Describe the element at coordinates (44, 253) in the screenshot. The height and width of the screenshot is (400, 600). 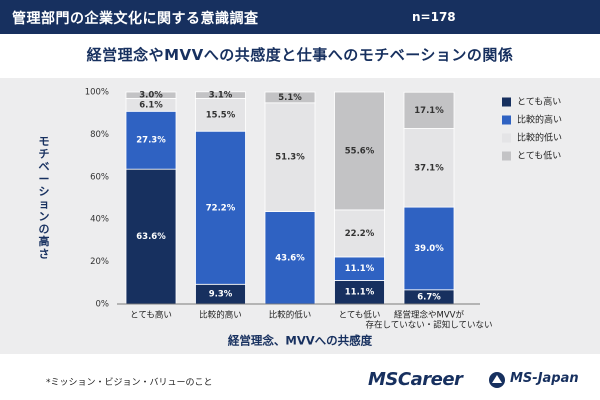
I see `y-axis-title-char: さ` at that location.